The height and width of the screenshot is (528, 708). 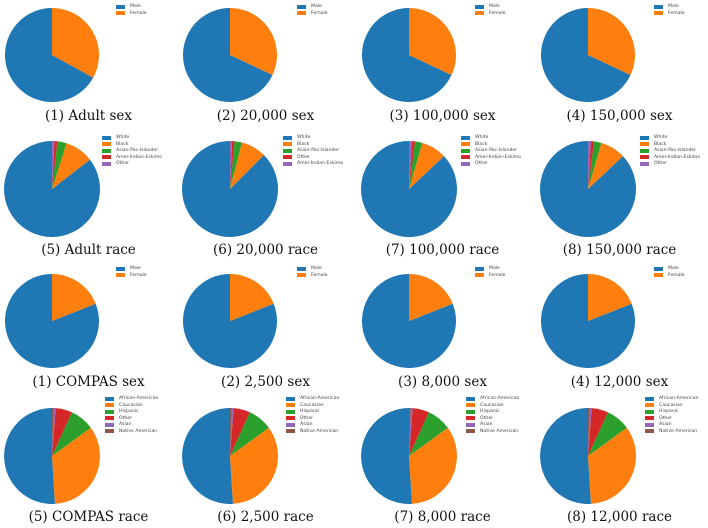 I want to click on chart-caption: (4) 12,000 sex, so click(x=619, y=382).